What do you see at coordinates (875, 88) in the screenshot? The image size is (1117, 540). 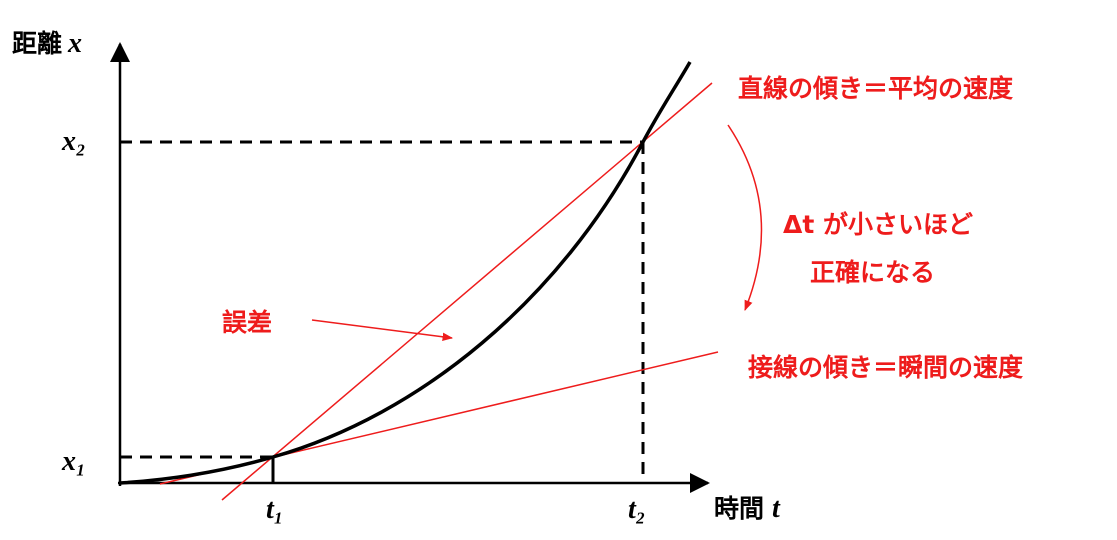 I see `secant-note: 直線の傾き＝平均の速度` at bounding box center [875, 88].